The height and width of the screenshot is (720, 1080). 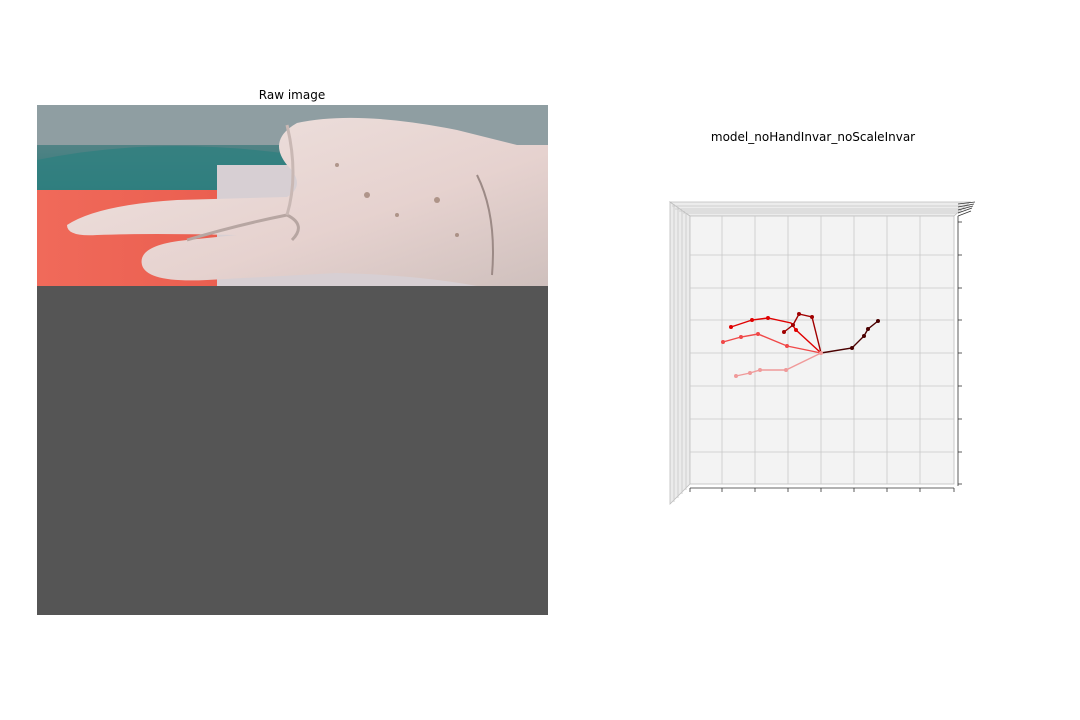 I want to click on model-plot-title: model_noHandInvar_noScaleInvar, so click(x=813, y=137).